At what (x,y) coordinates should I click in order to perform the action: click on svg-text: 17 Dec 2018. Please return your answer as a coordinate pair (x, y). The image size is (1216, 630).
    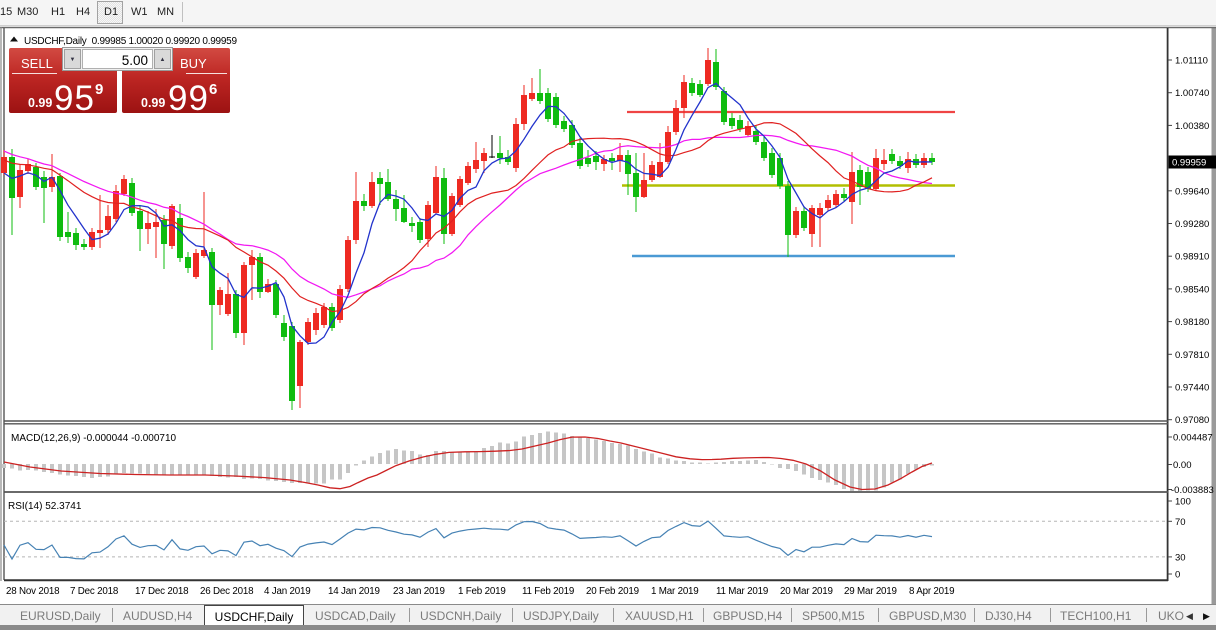
    Looking at the image, I should click on (162, 591).